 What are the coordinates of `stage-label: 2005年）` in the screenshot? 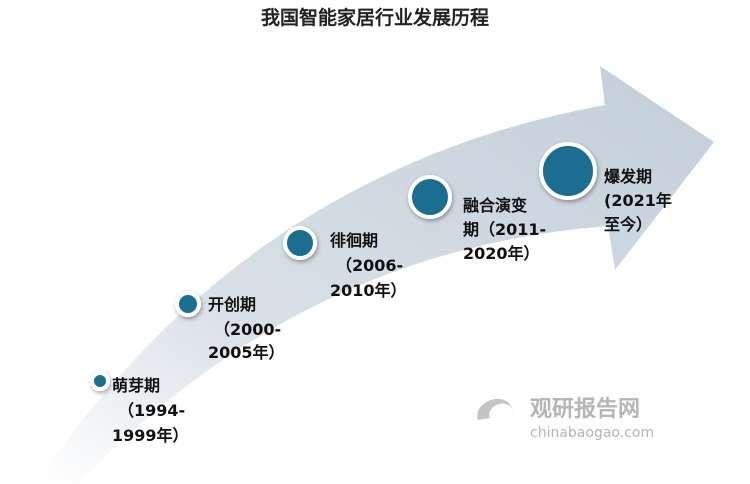 It's located at (246, 352).